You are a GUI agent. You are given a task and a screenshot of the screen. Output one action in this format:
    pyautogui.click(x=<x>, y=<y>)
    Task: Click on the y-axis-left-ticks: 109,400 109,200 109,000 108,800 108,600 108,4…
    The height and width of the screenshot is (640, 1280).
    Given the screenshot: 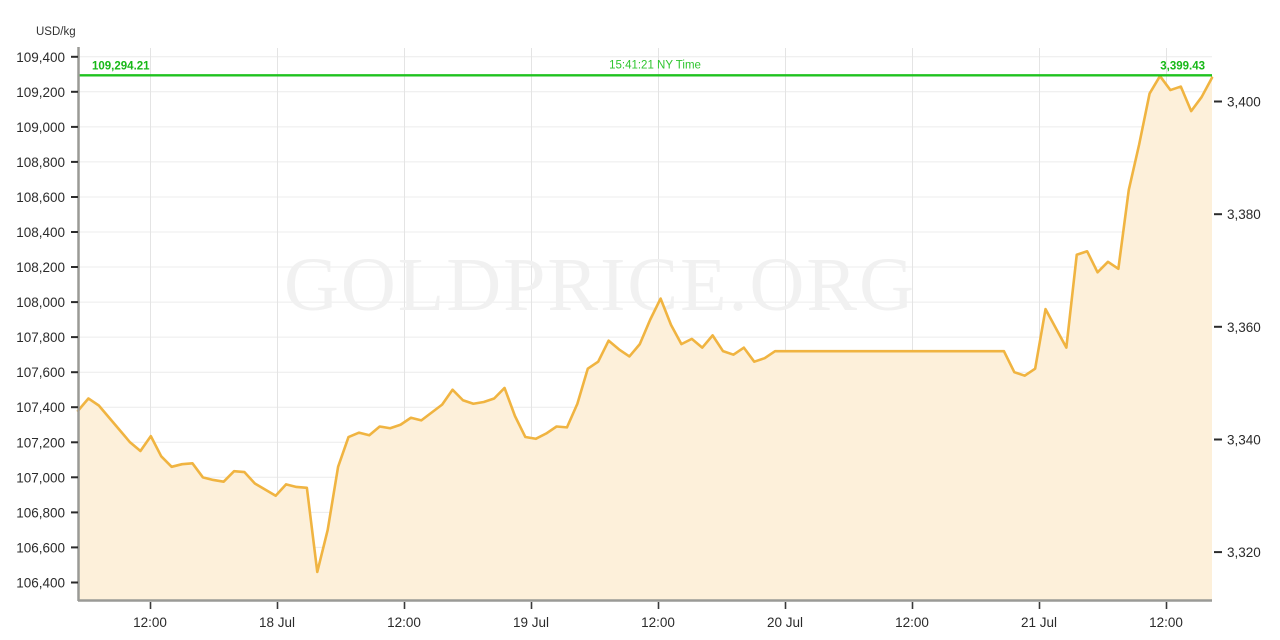 What is the action you would take?
    pyautogui.click(x=47, y=320)
    